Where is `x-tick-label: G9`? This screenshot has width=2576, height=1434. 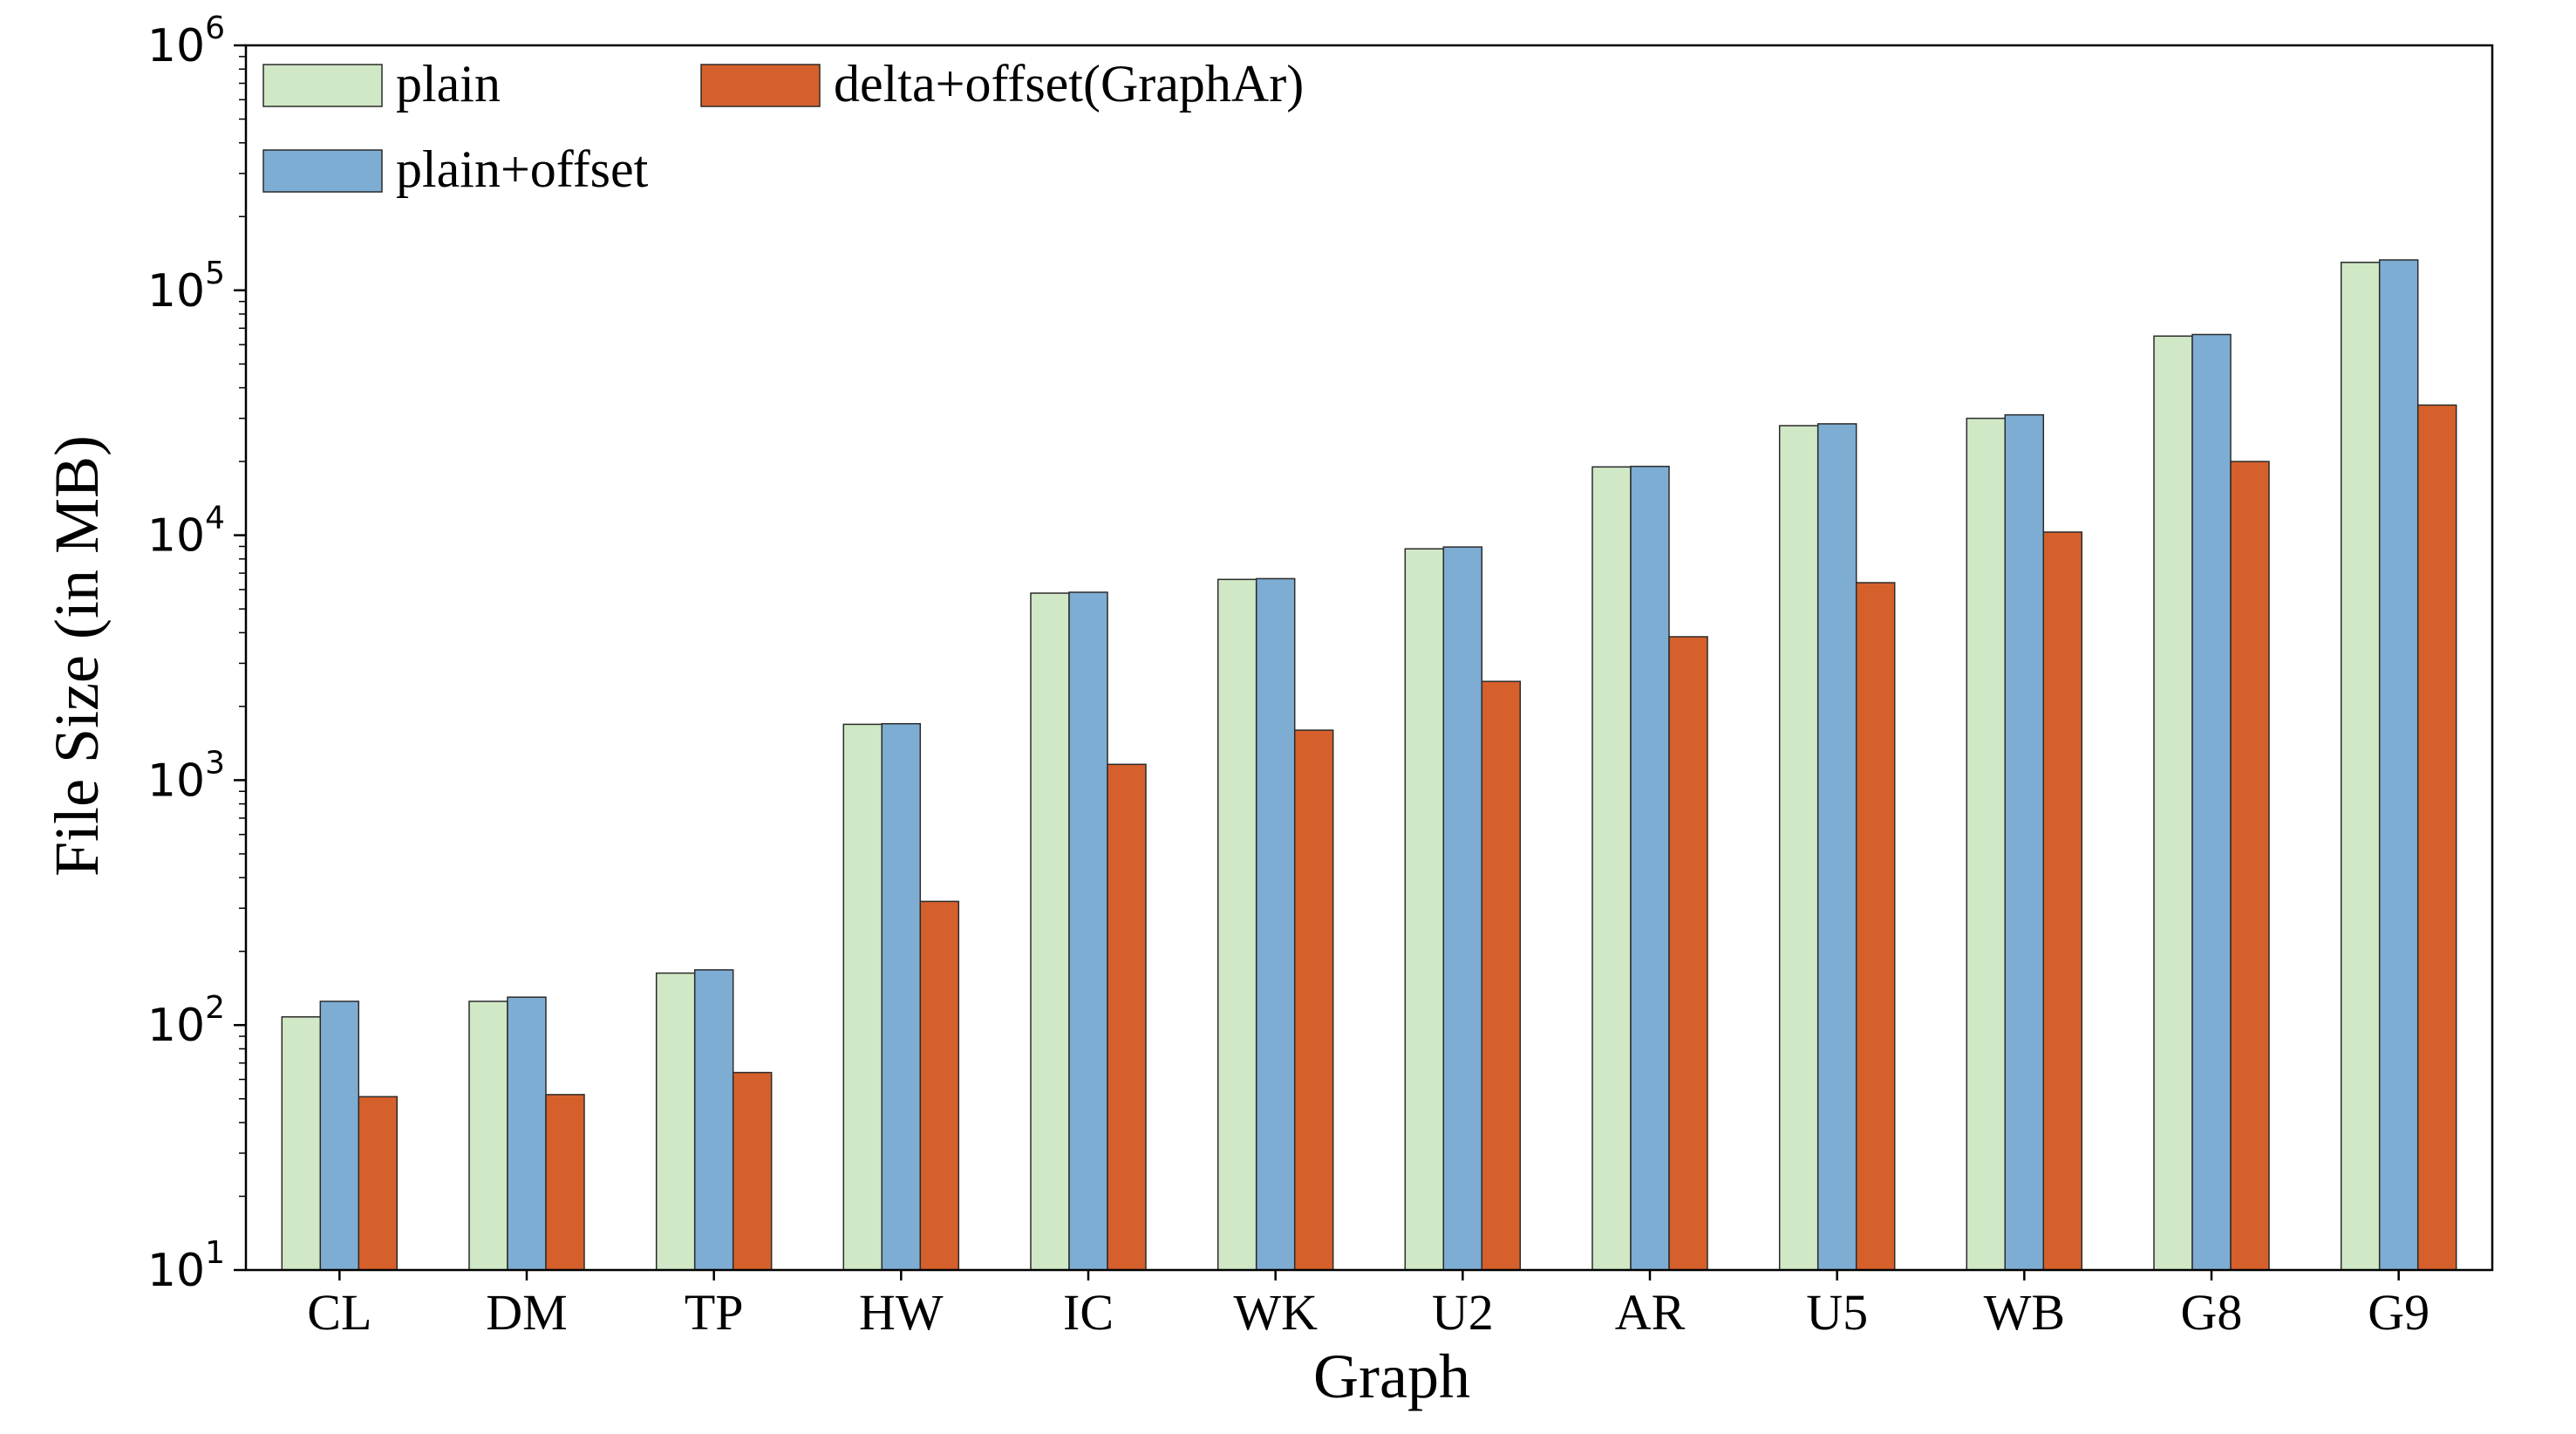
x-tick-label: G9 is located at coordinates (2399, 1312).